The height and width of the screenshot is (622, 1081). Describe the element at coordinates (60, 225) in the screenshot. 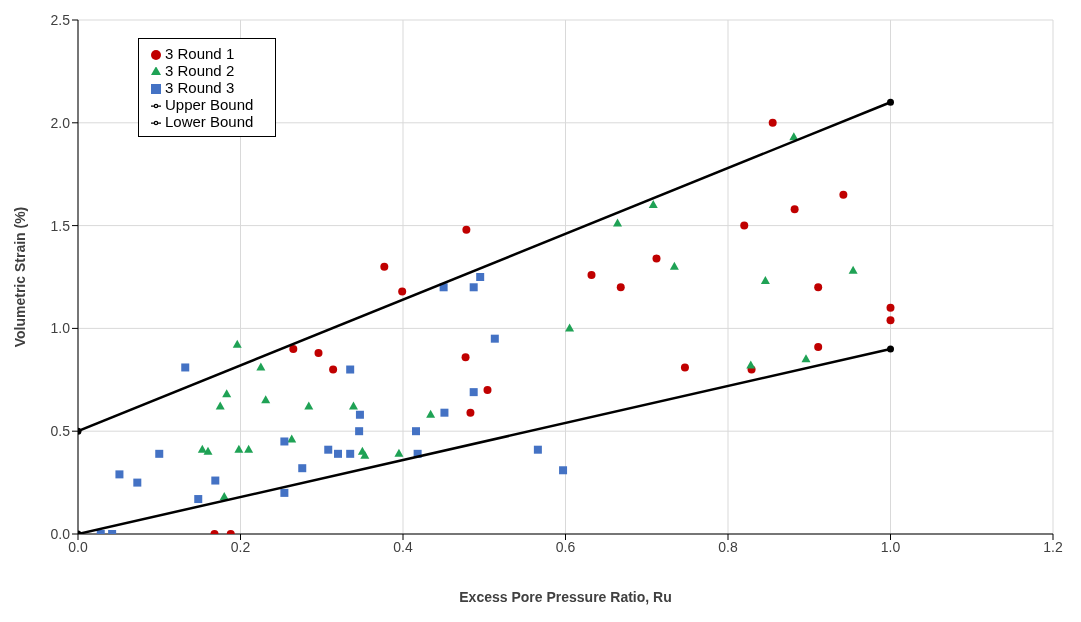

I see `y-tick-label: 1.5` at that location.